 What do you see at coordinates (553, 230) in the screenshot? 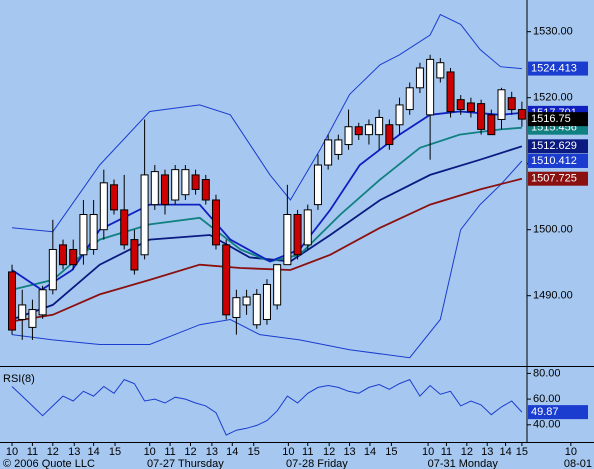
I see `y-tick-label: 1500.00` at bounding box center [553, 230].